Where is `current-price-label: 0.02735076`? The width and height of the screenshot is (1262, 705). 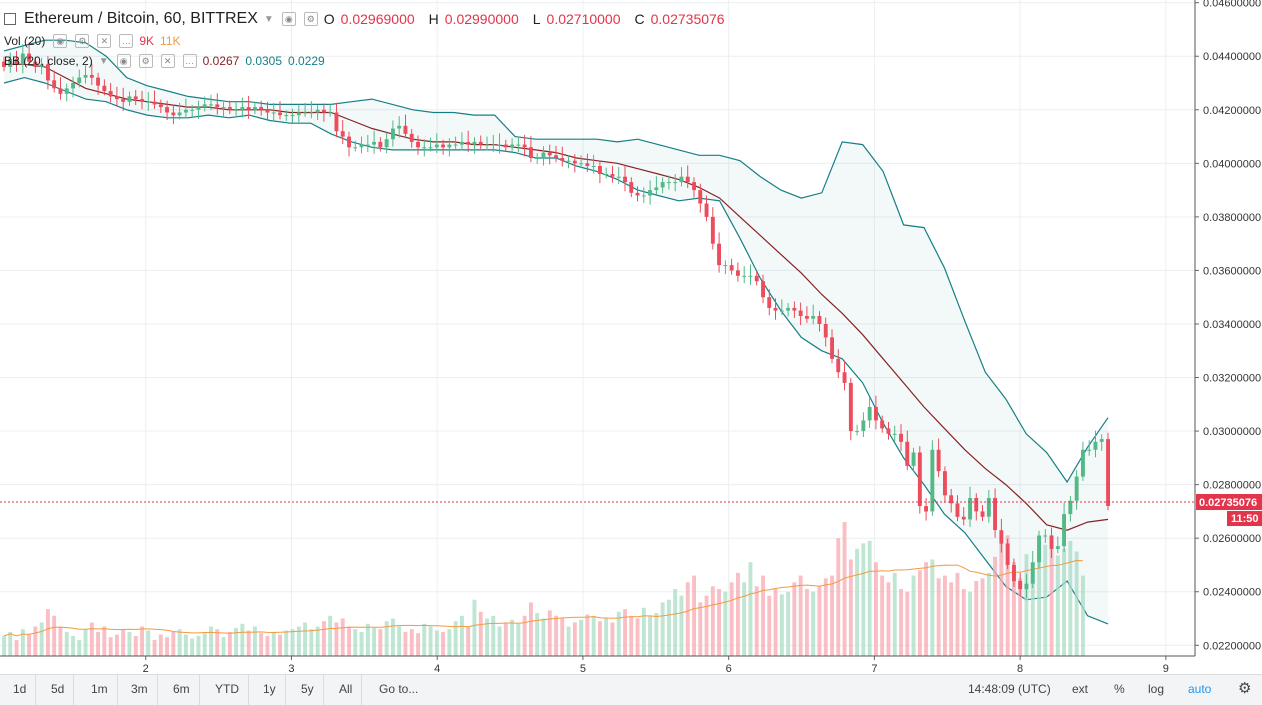 current-price-label: 0.02735076 is located at coordinates (1228, 503).